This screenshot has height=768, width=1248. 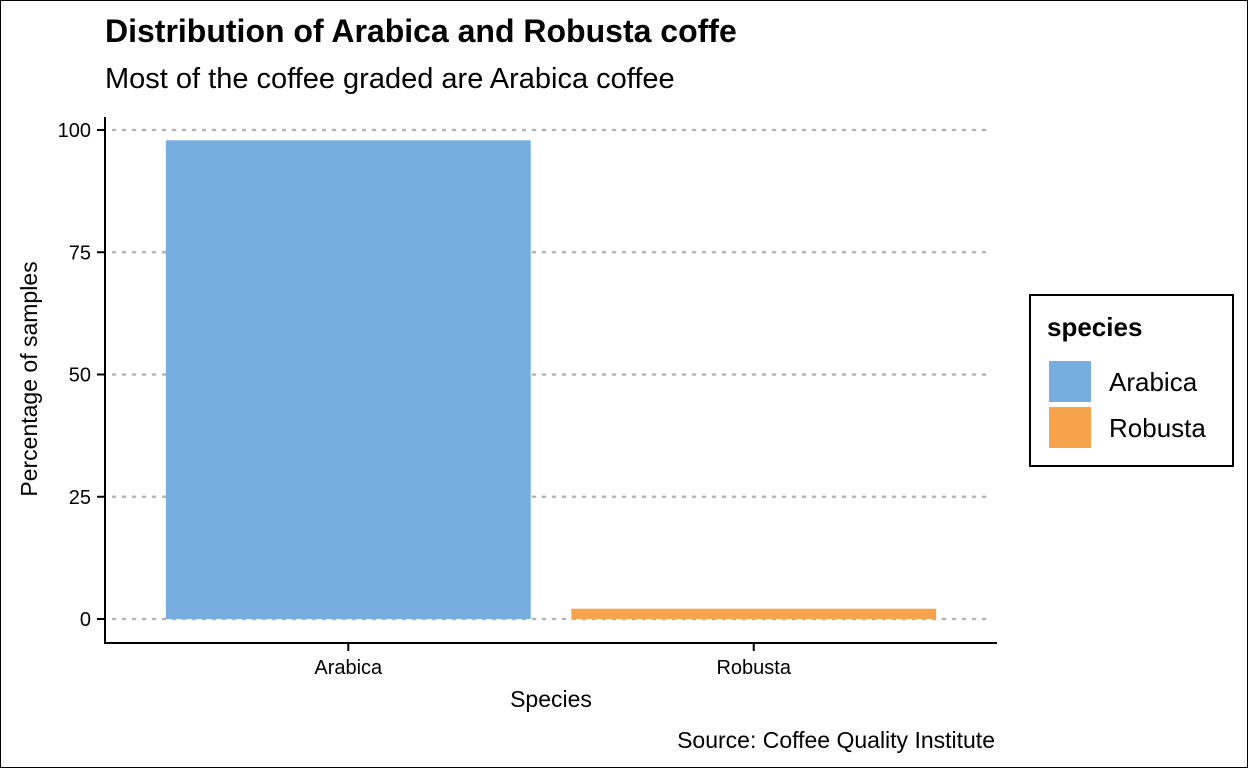 I want to click on y-tick-label: 100, so click(x=74, y=131).